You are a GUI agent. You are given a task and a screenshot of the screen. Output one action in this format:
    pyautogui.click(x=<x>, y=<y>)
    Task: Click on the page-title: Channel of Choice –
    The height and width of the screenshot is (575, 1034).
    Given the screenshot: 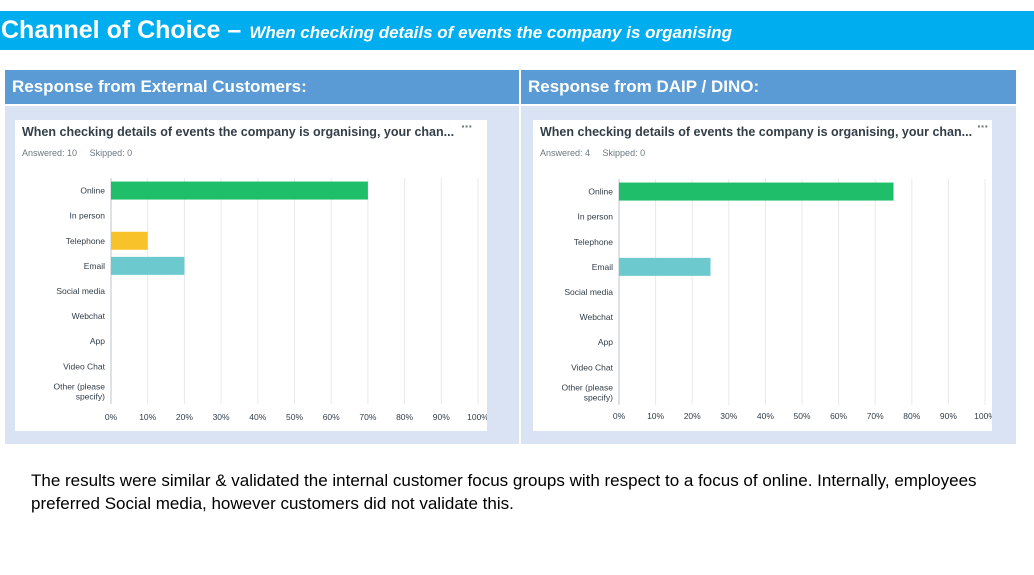 What is the action you would take?
    pyautogui.click(x=121, y=30)
    